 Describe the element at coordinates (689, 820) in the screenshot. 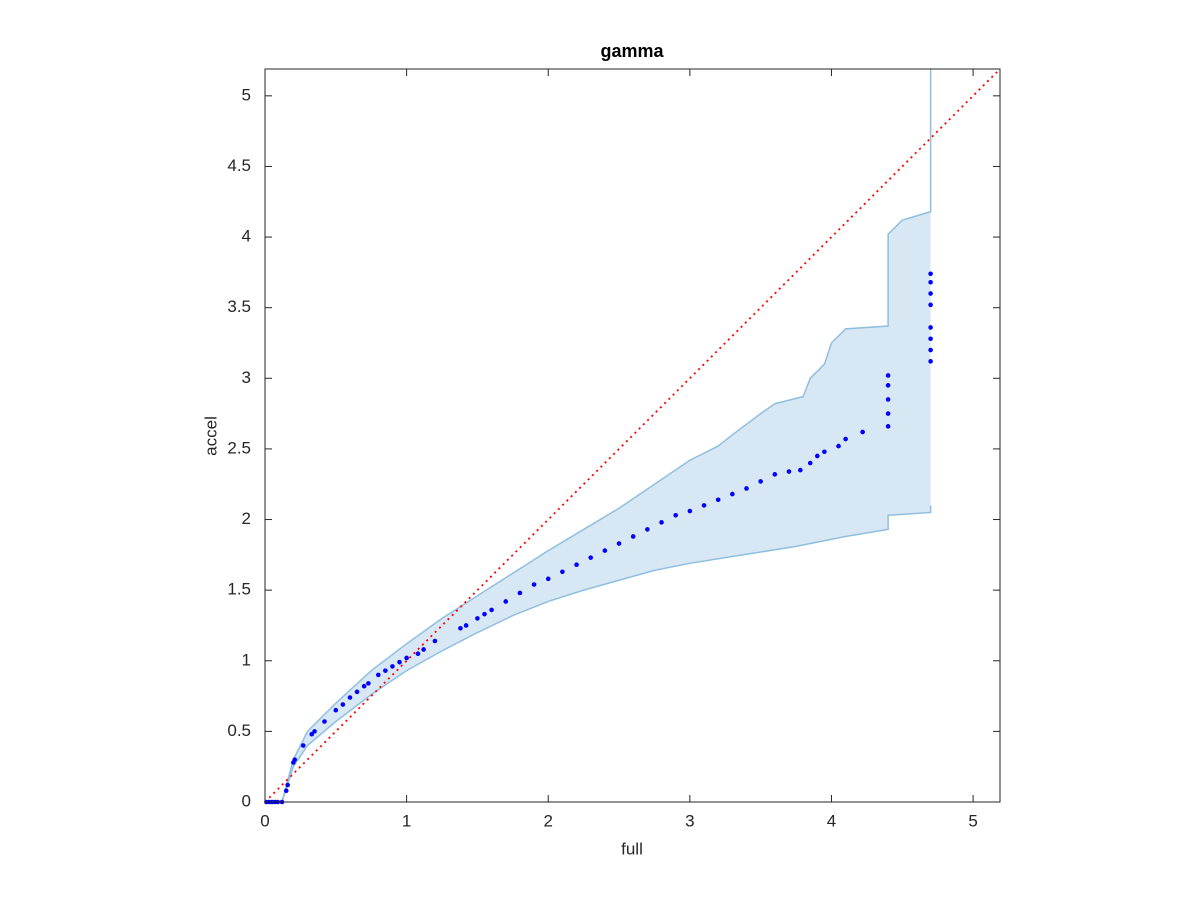

I see `x-tick-label: 3` at that location.